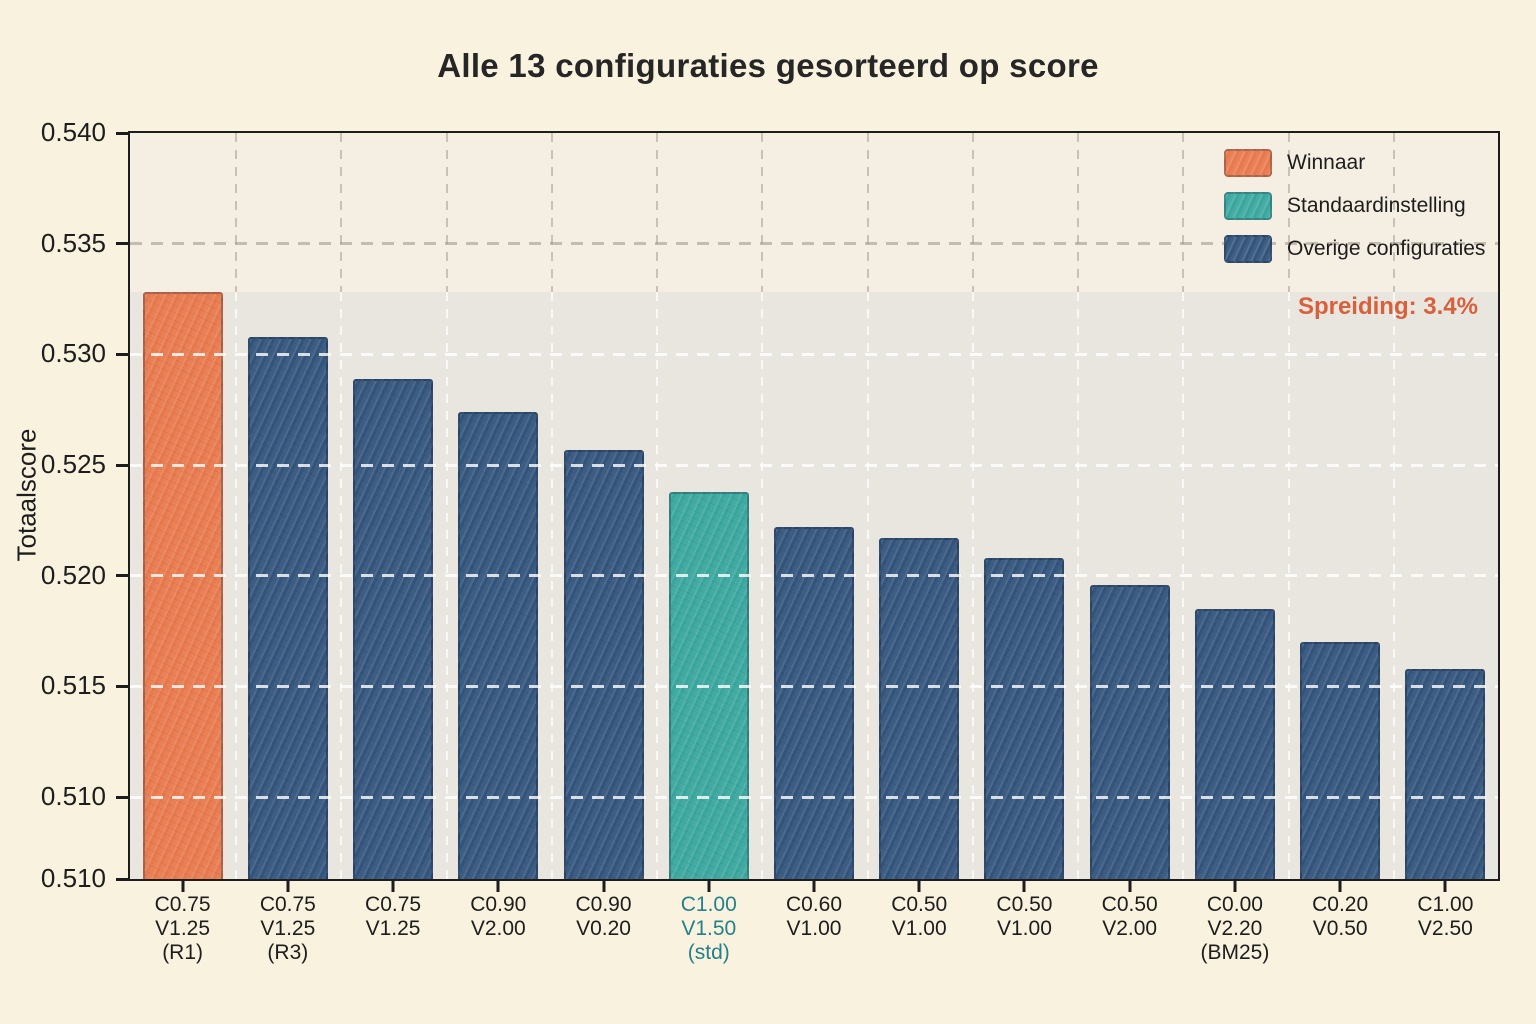 This screenshot has height=1024, width=1536. What do you see at coordinates (1235, 952) in the screenshot?
I see `x-tick-line: (BM25)` at bounding box center [1235, 952].